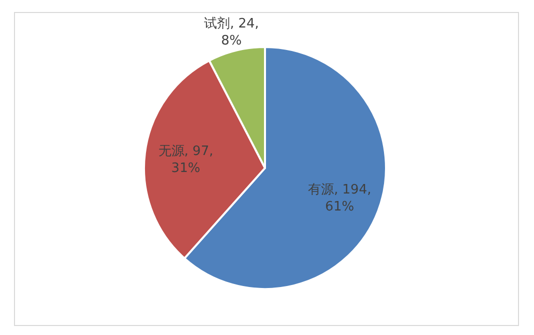  What do you see at coordinates (186, 160) in the screenshot?
I see `slice-label: 无源, 97, 31%` at bounding box center [186, 160].